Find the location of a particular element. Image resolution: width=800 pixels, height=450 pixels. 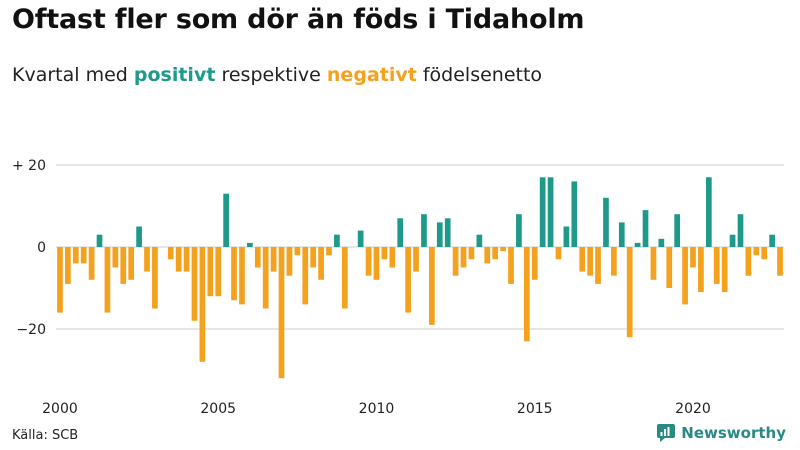

x-tick-label: 2010 is located at coordinates (377, 409).